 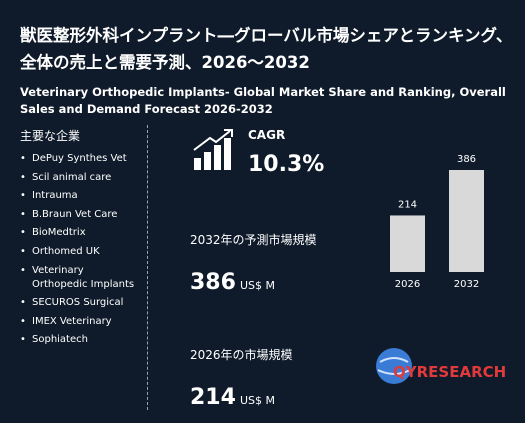 What do you see at coordinates (466, 284) in the screenshot?
I see `x-tick-label: 2032` at bounding box center [466, 284].